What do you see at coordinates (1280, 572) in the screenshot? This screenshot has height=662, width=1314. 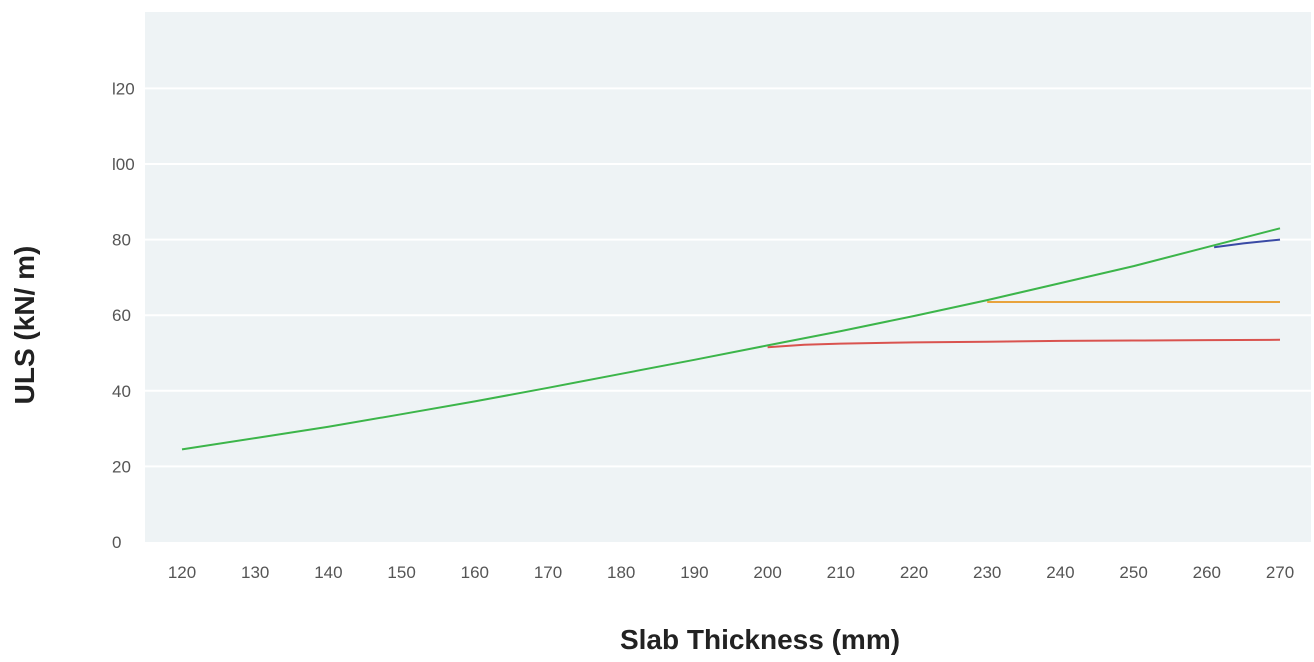 I see `x-tick-label: 270` at bounding box center [1280, 572].